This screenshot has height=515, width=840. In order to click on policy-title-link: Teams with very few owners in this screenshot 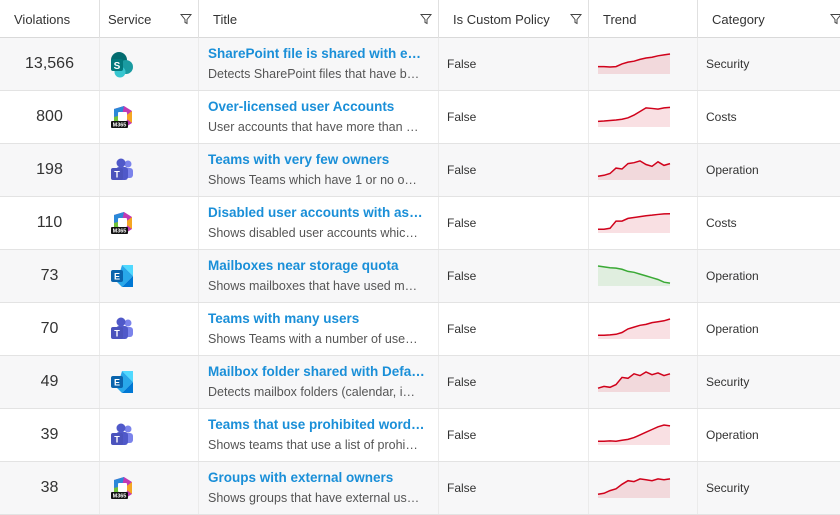, I will do `click(299, 159)`.